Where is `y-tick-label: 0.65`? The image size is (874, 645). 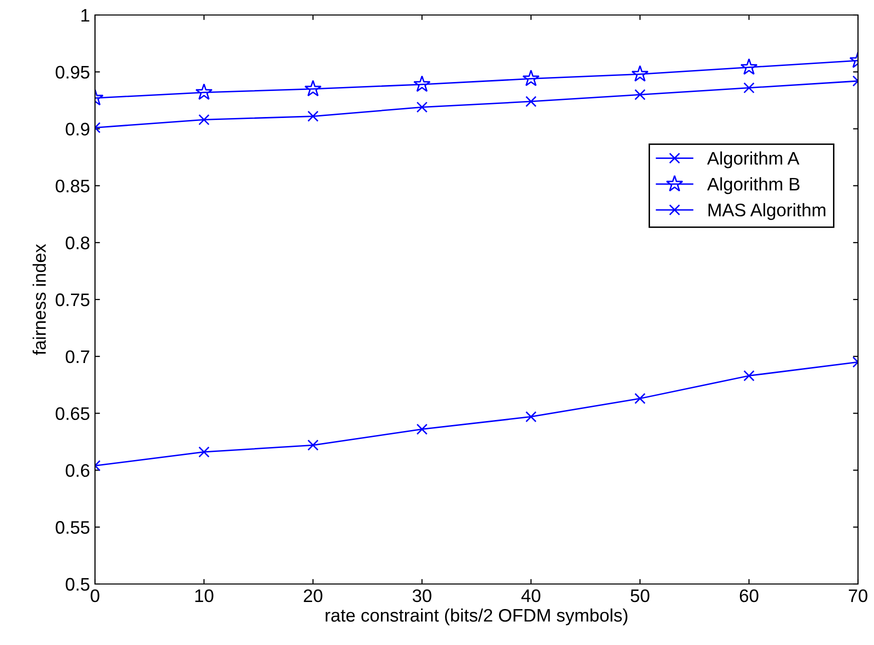
y-tick-label: 0.65 is located at coordinates (73, 413).